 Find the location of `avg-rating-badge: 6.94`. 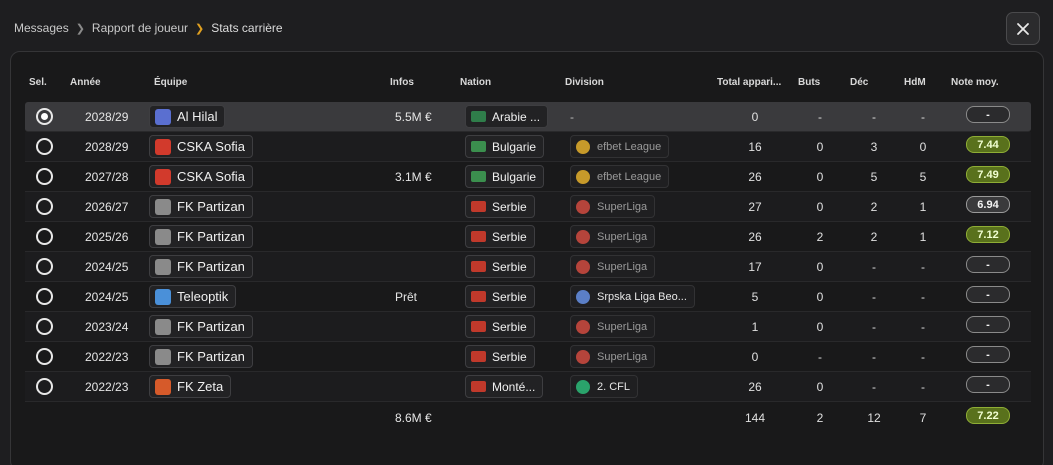

avg-rating-badge: 6.94 is located at coordinates (988, 204).